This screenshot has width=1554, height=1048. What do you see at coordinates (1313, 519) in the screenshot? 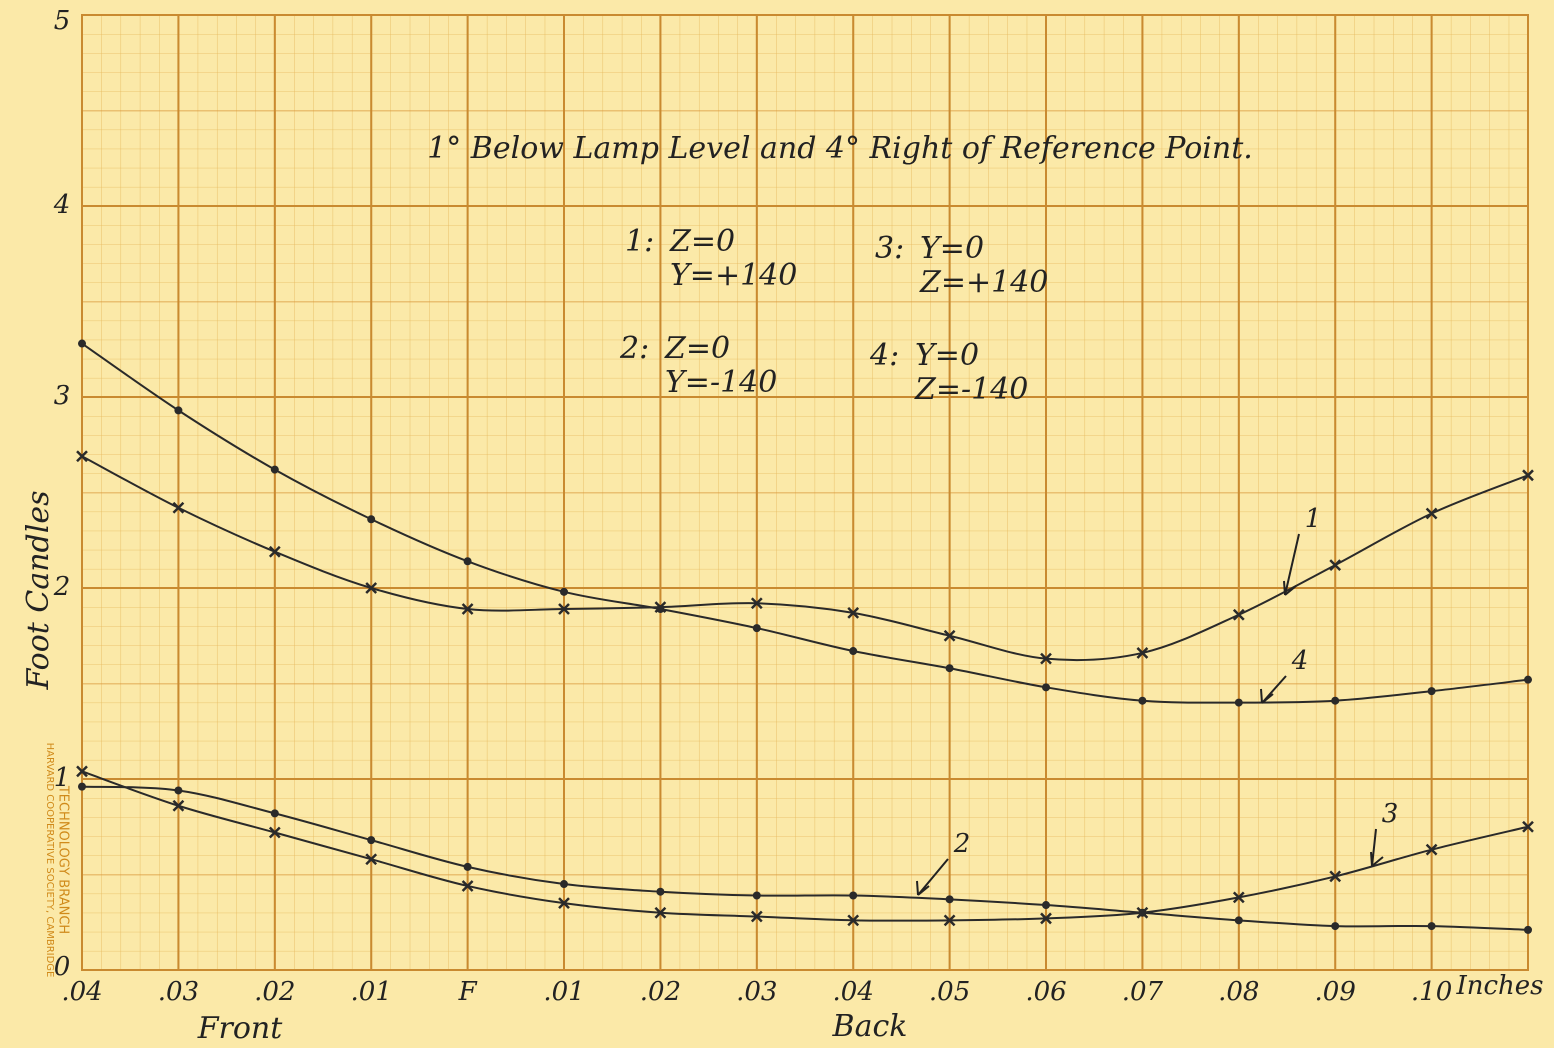
I see `curve-label: 1` at bounding box center [1313, 519].